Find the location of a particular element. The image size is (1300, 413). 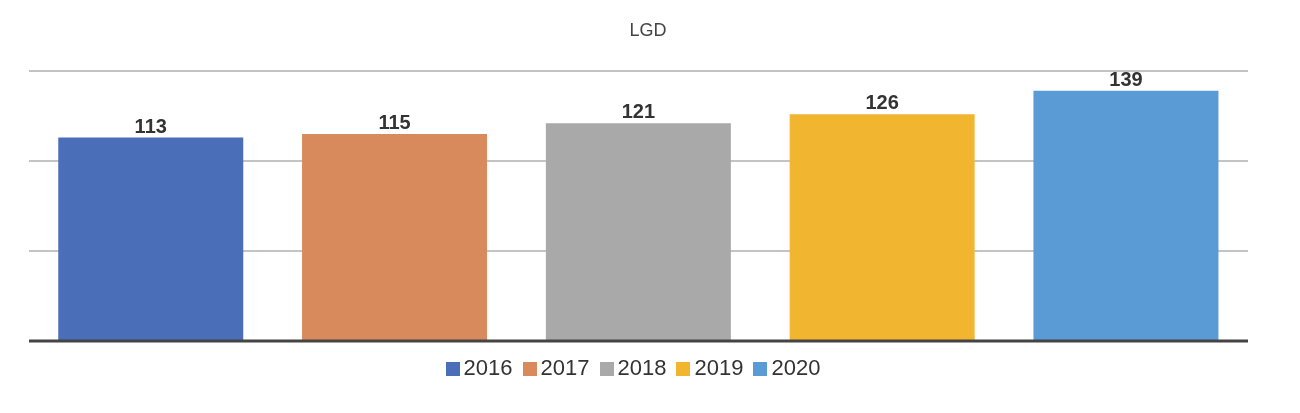

data-label: 113 is located at coordinates (150, 125).